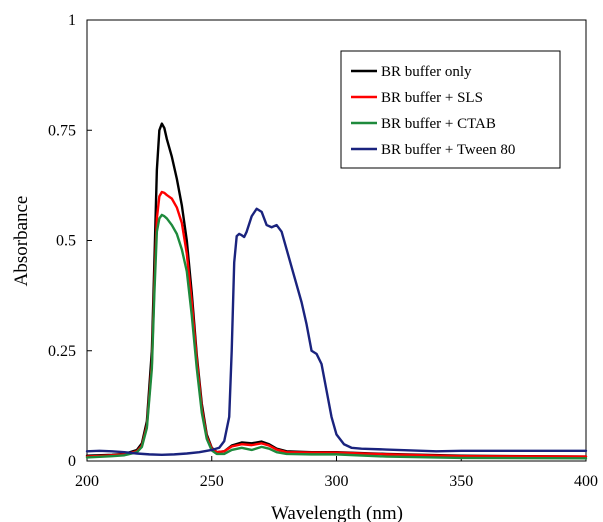 The image size is (603, 522). Describe the element at coordinates (62, 351) in the screenshot. I see `y-tick-label: 0.25` at that location.